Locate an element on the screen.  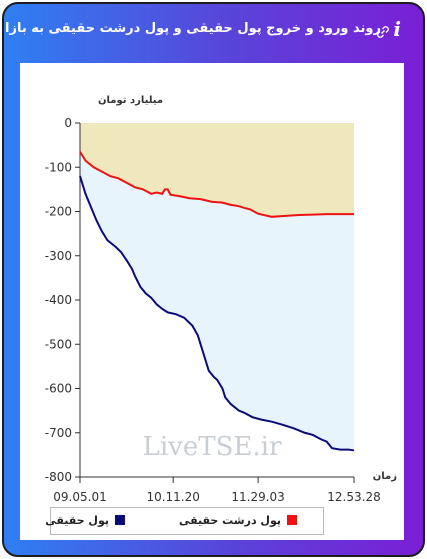
y-tick-label: -600 is located at coordinates (58, 389).